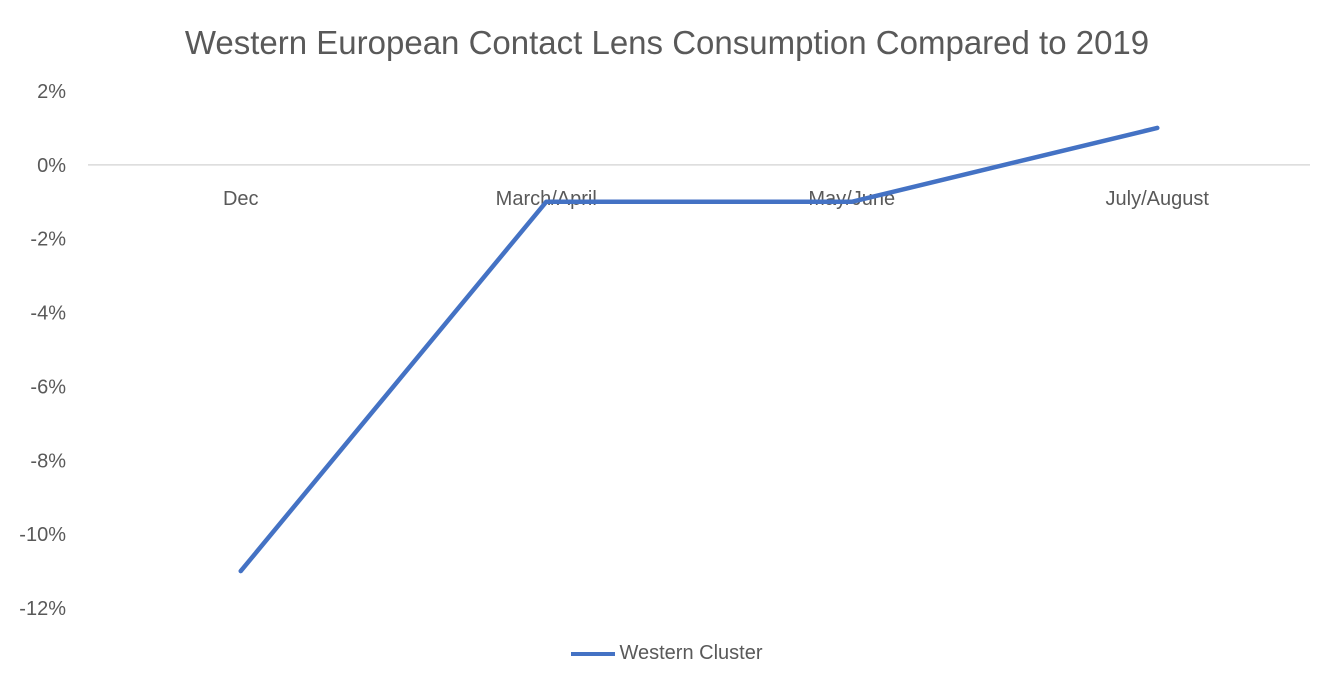 Image resolution: width=1334 pixels, height=689 pixels. I want to click on legend: Western Cluster, so click(667, 653).